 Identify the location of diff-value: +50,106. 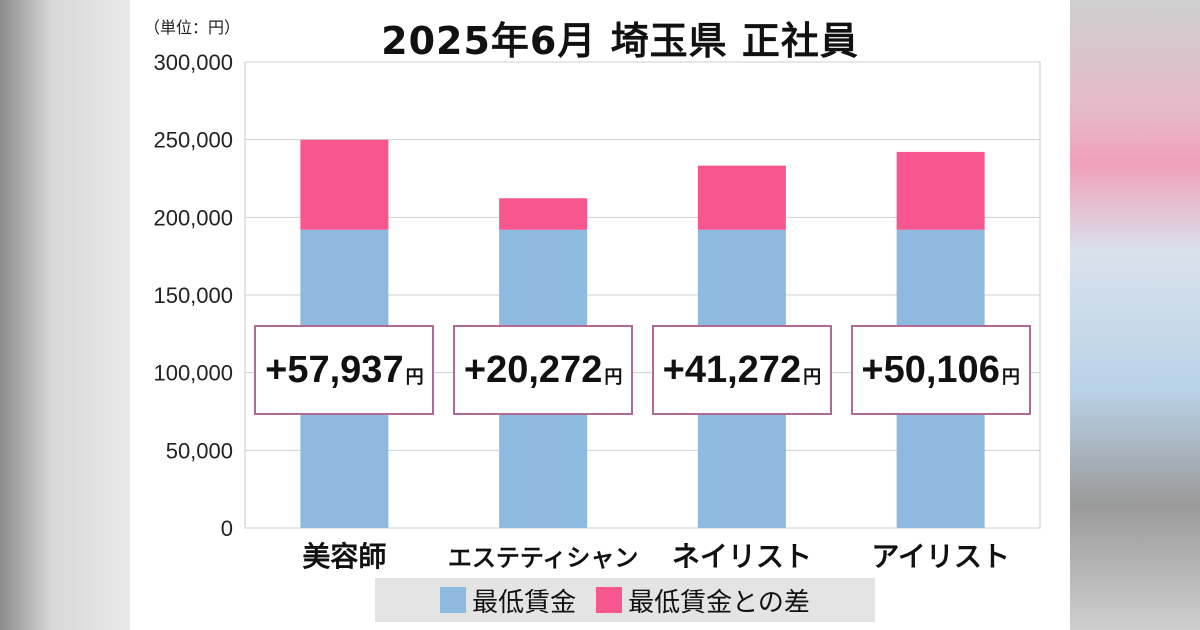
(930, 369).